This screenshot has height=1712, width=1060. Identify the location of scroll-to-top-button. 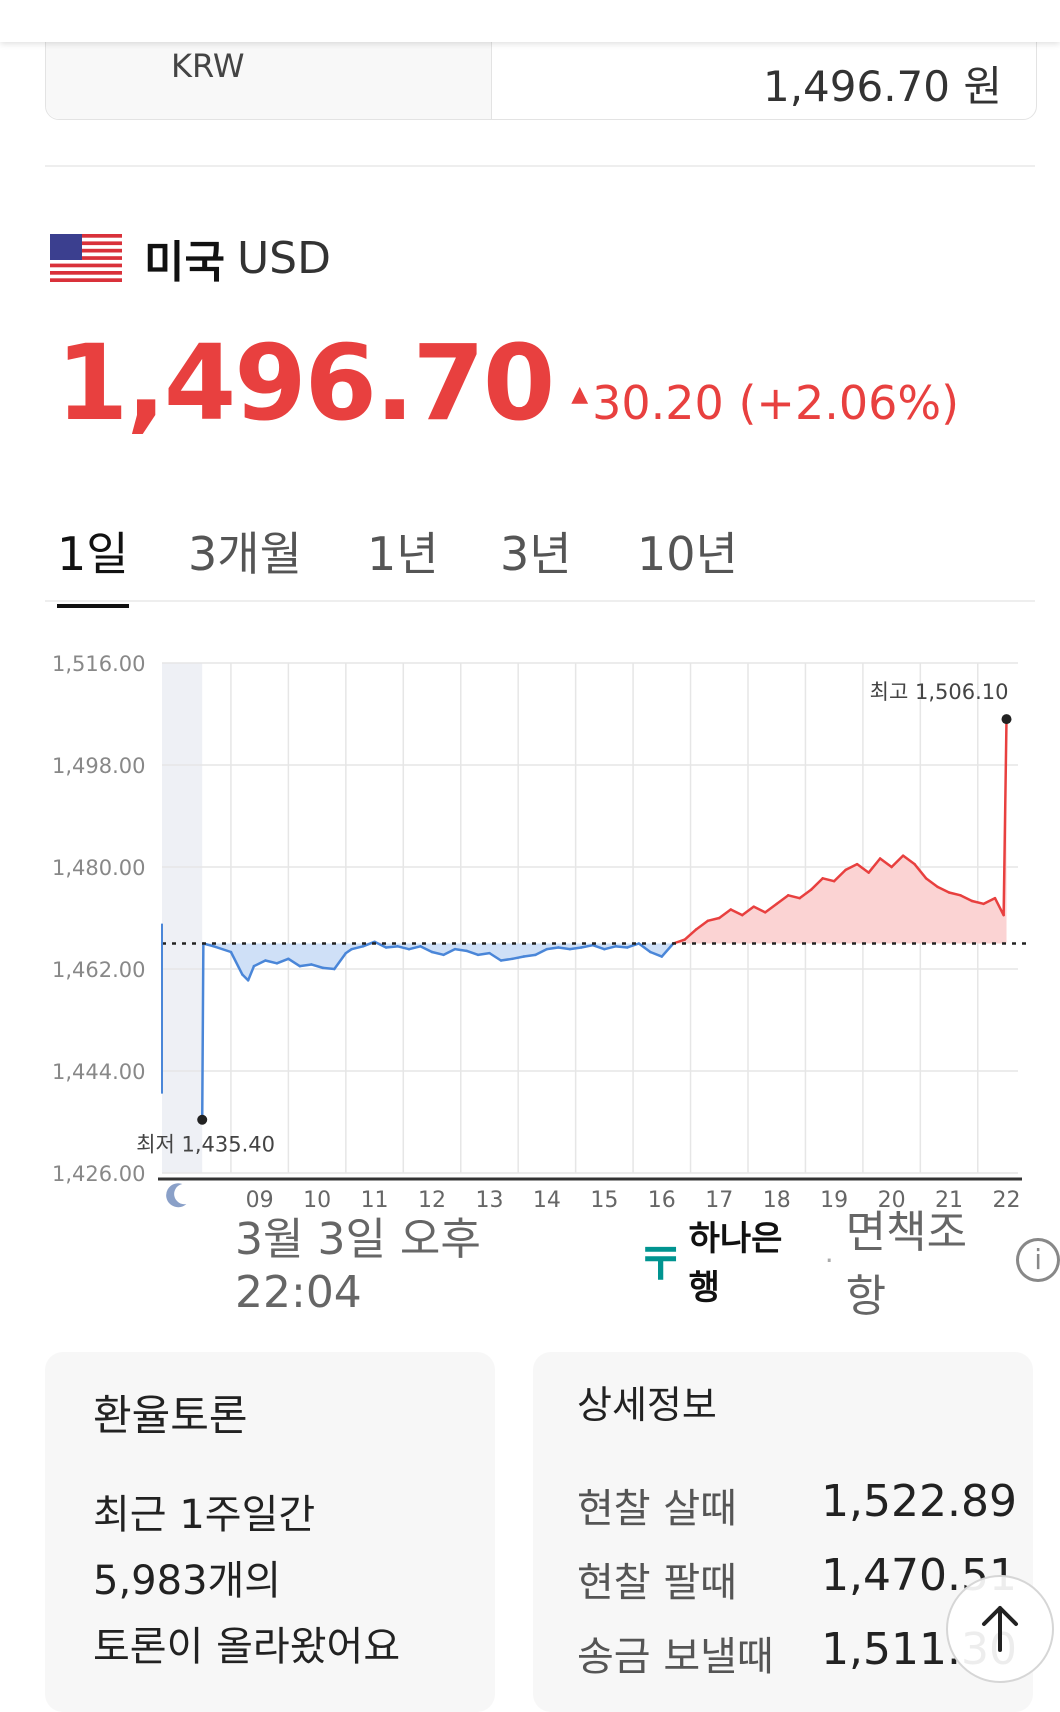
(1000, 1629).